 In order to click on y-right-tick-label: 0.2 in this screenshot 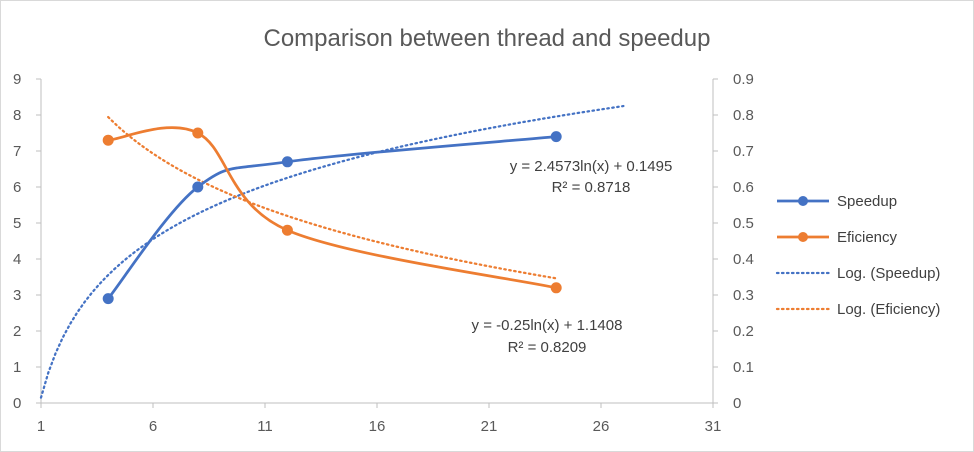, I will do `click(743, 331)`.